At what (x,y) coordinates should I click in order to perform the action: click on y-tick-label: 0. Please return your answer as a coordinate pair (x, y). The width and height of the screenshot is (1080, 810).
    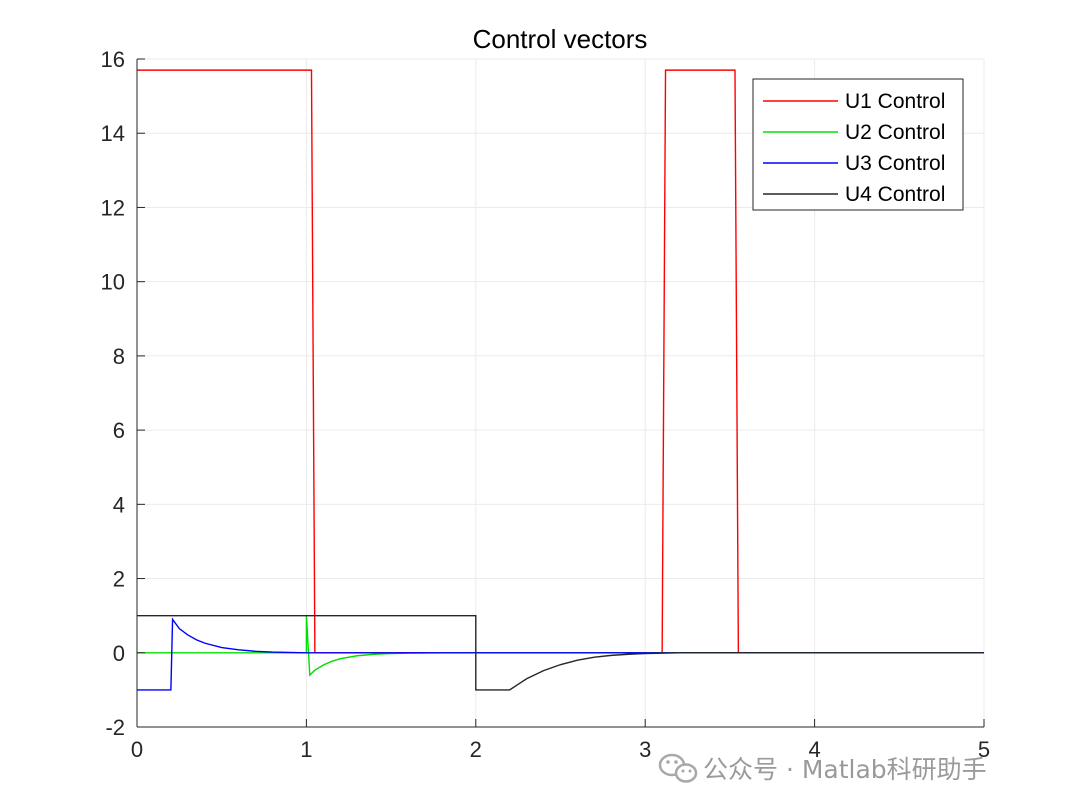
    Looking at the image, I should click on (119, 653).